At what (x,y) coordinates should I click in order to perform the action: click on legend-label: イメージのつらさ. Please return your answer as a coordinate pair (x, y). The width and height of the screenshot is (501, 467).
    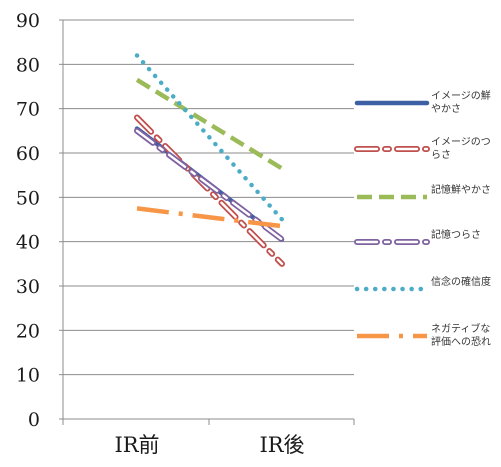
    Looking at the image, I should click on (461, 149).